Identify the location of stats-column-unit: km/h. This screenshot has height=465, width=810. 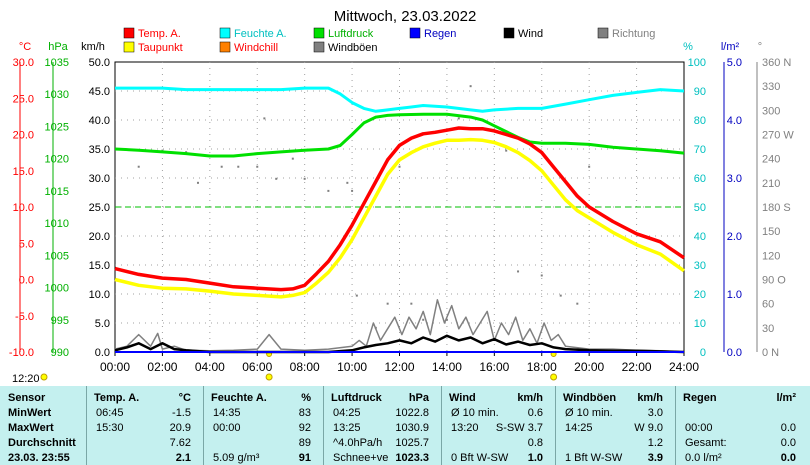
(650, 398).